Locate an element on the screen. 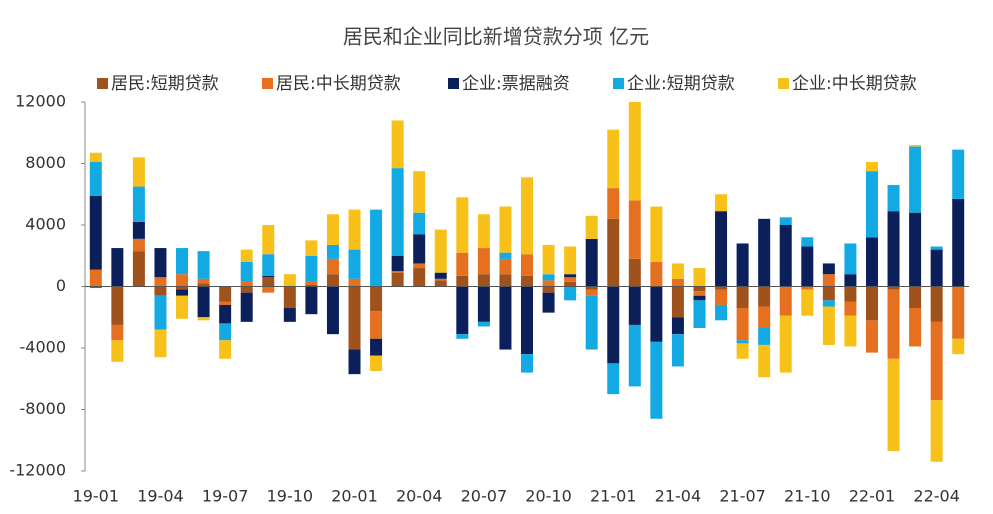 This screenshot has height=514, width=993. x-tick-label: 20-10 is located at coordinates (548, 496).